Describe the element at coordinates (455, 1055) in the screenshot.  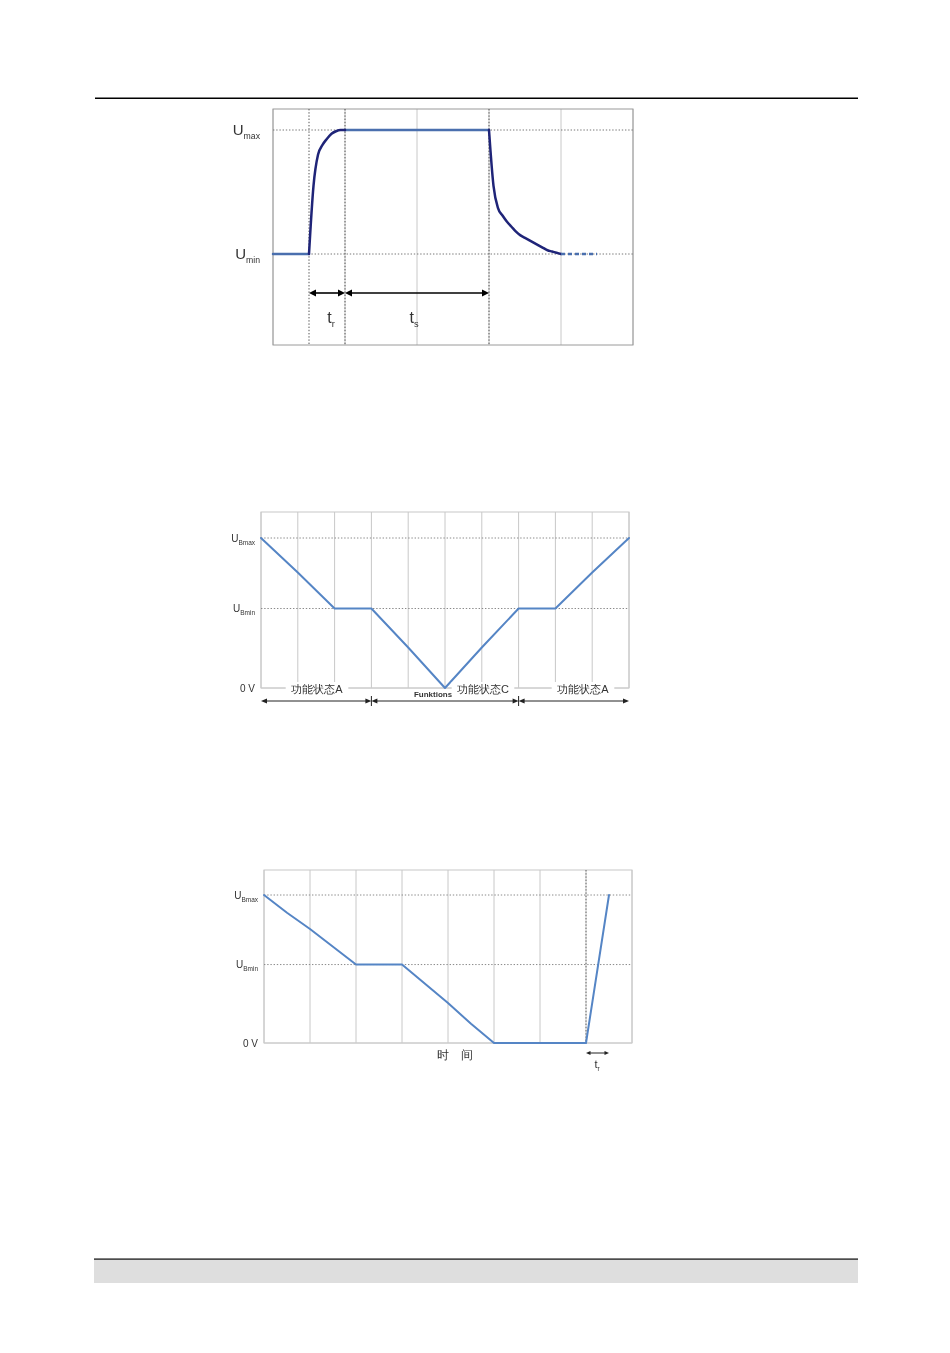
I see `x-axis-title: 时 间` at that location.